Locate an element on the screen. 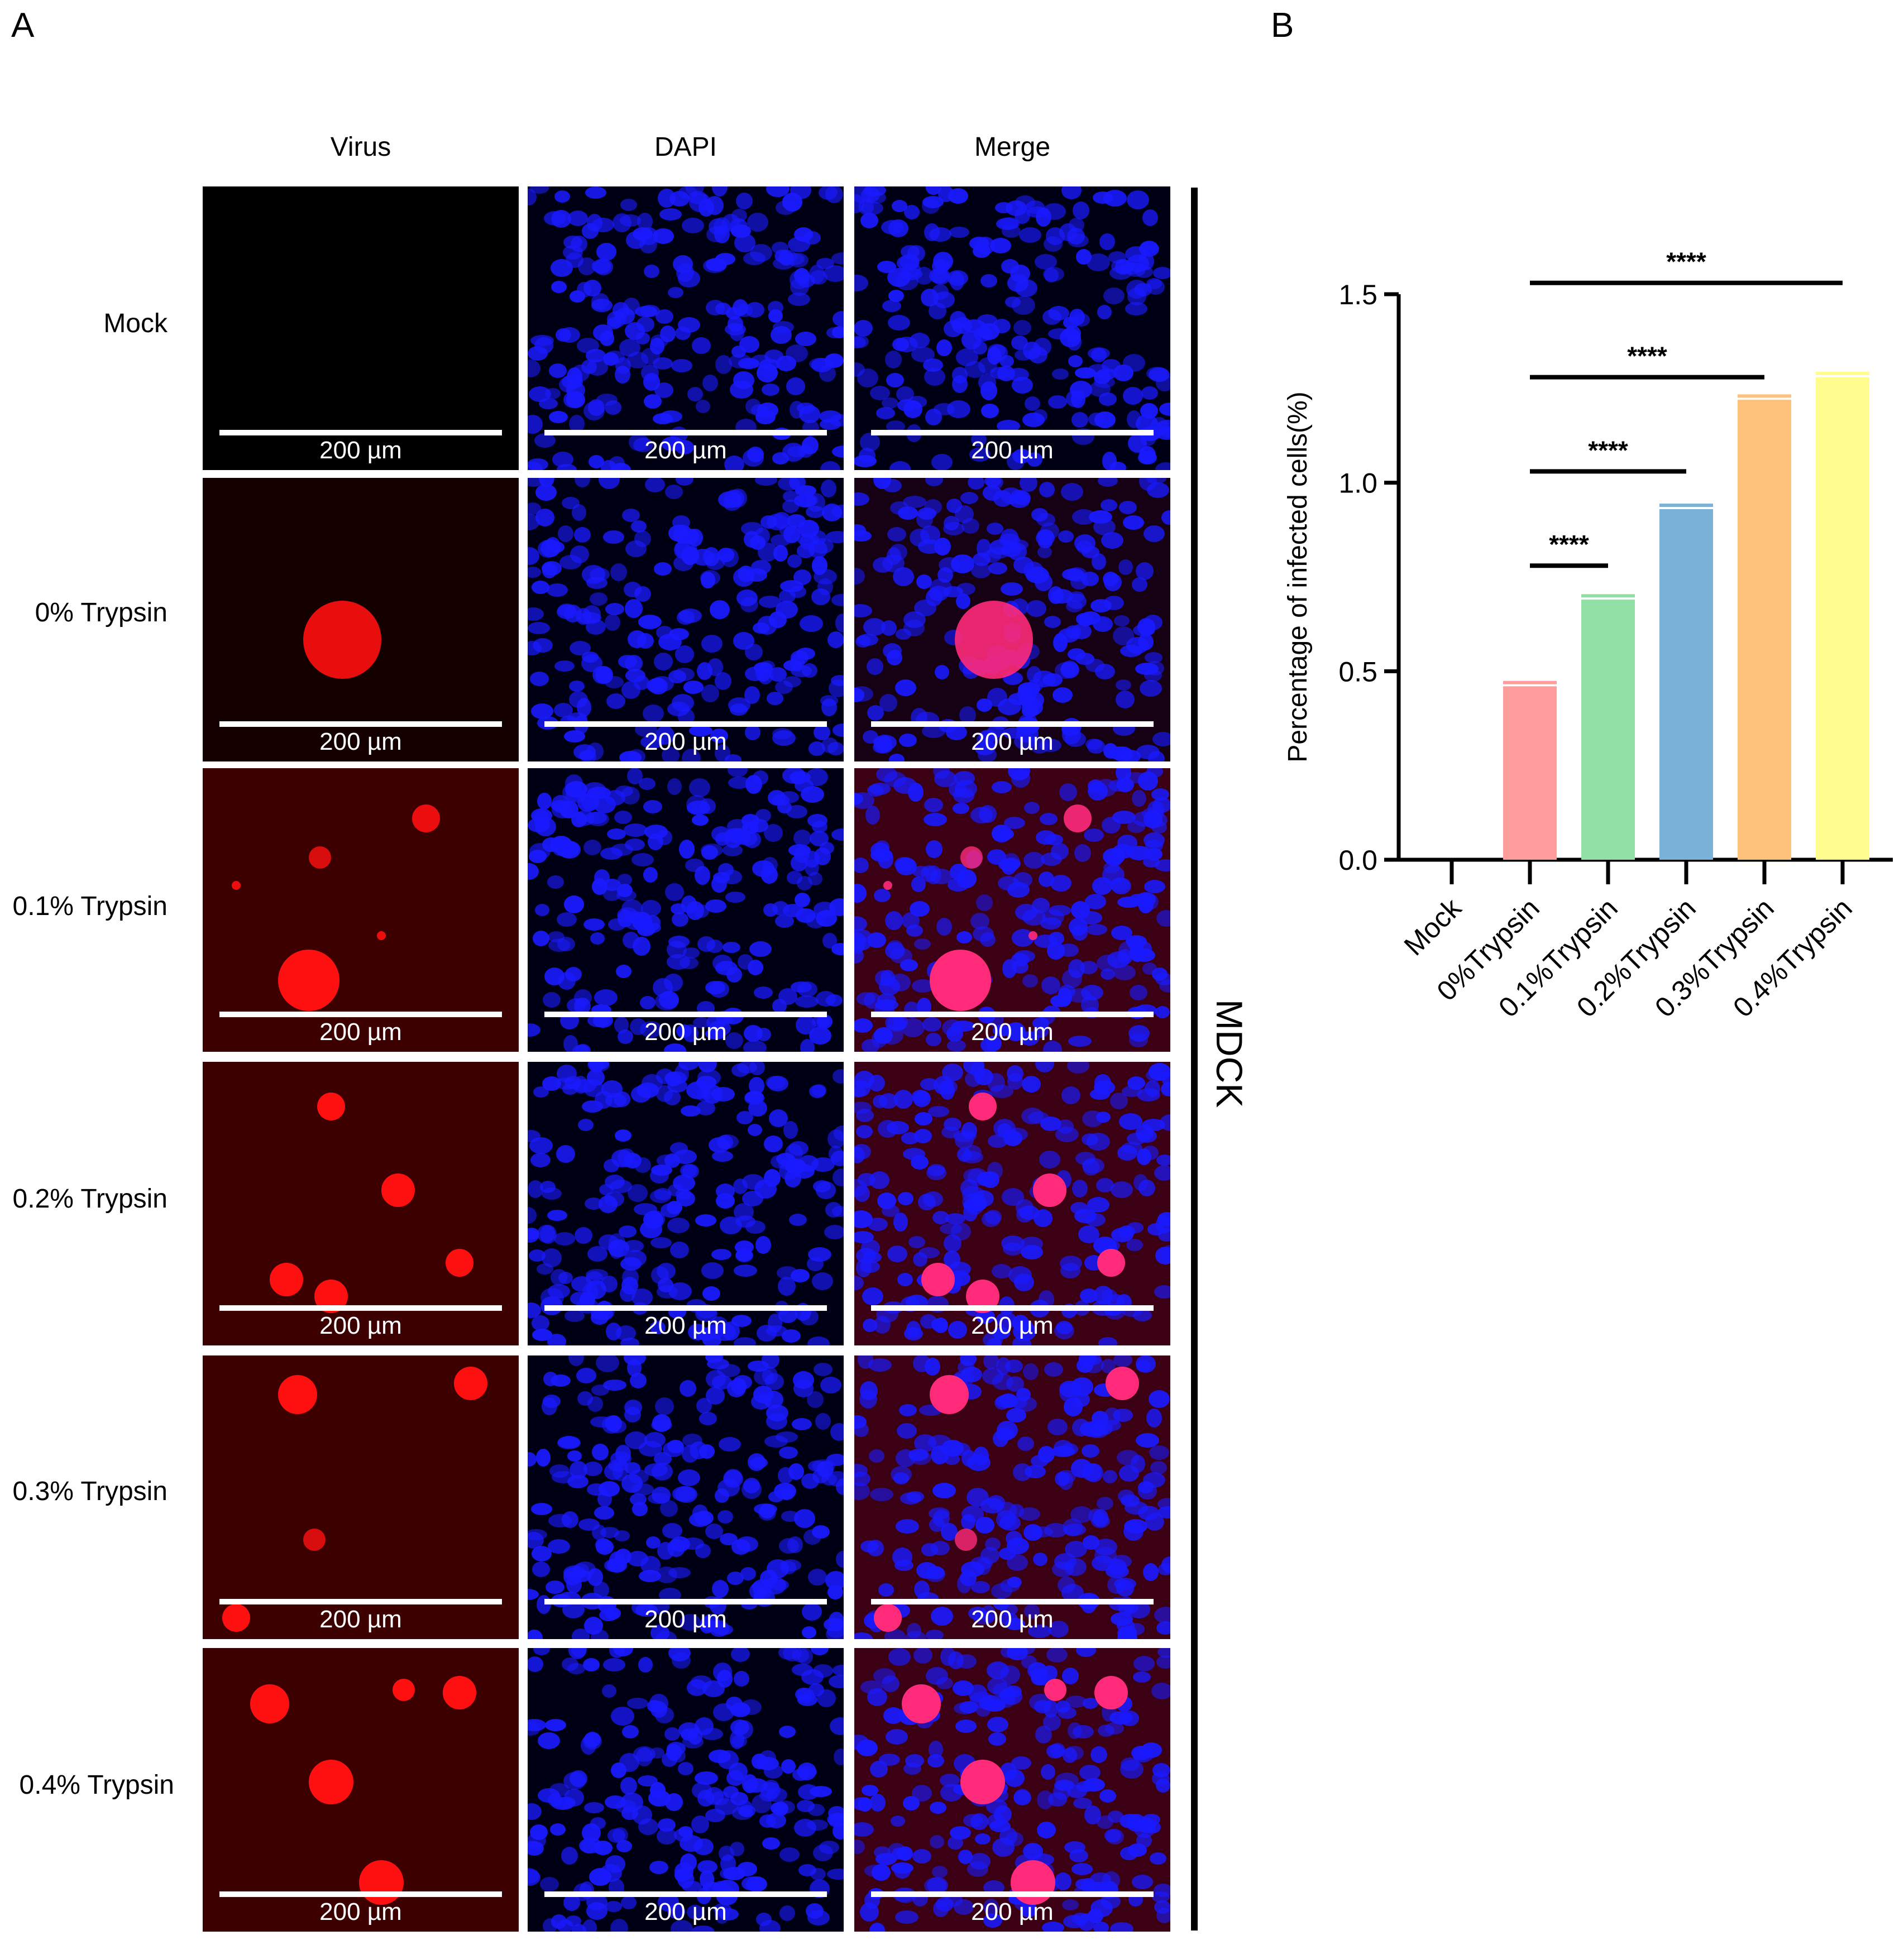  micrograph-virus-3: 200 µm is located at coordinates (361, 910).